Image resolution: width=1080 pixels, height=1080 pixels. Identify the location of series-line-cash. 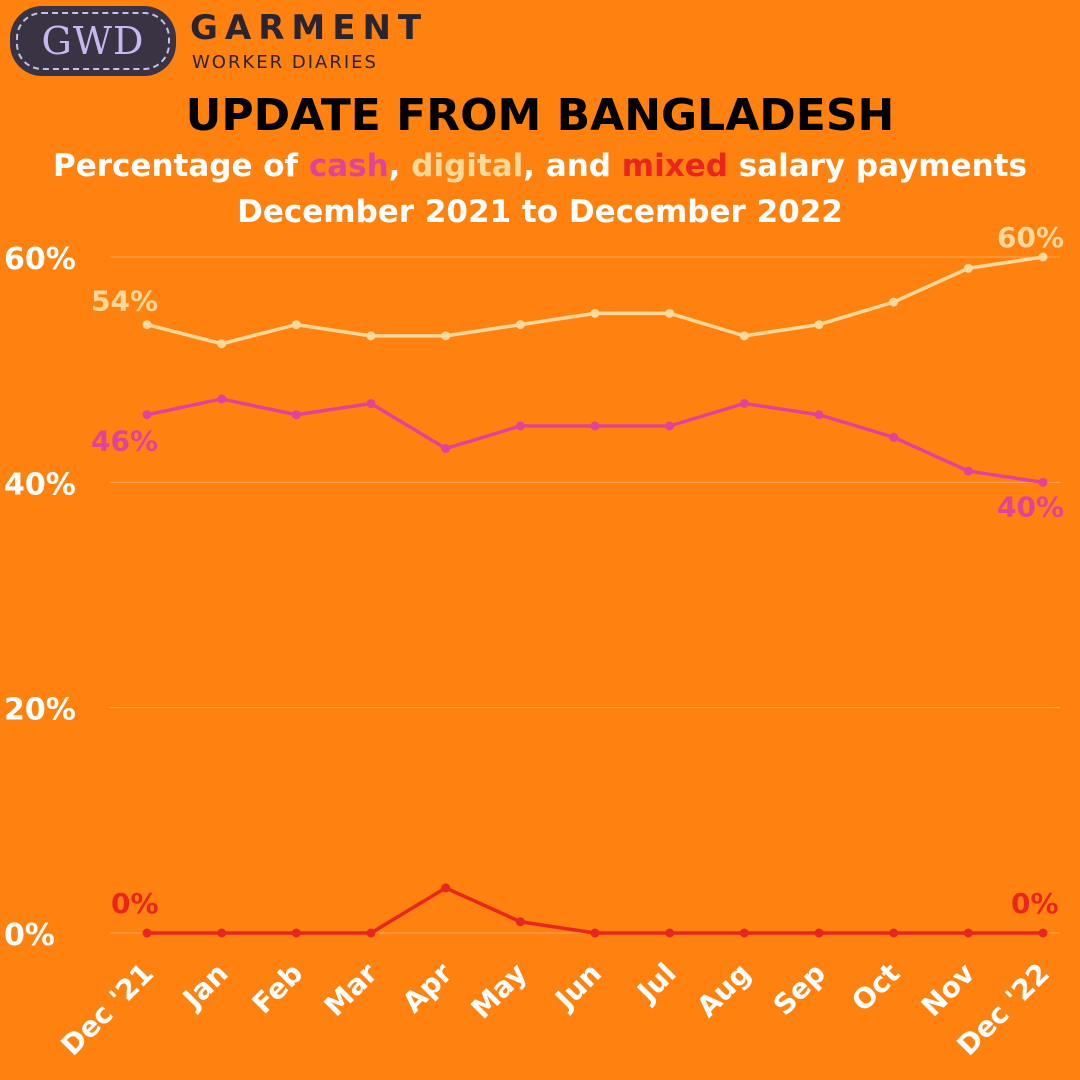
(595, 441).